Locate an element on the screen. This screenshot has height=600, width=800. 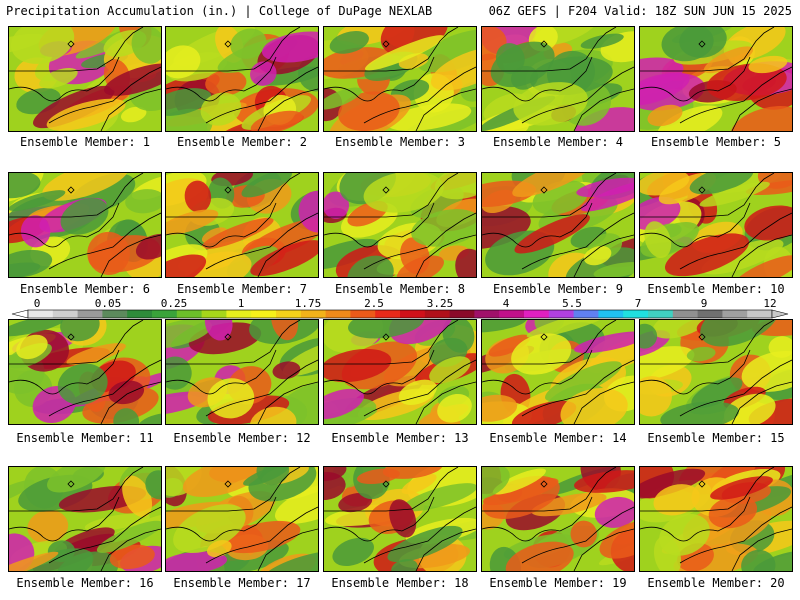
colorbar-tick-label: 5.5 is located at coordinates (572, 303).